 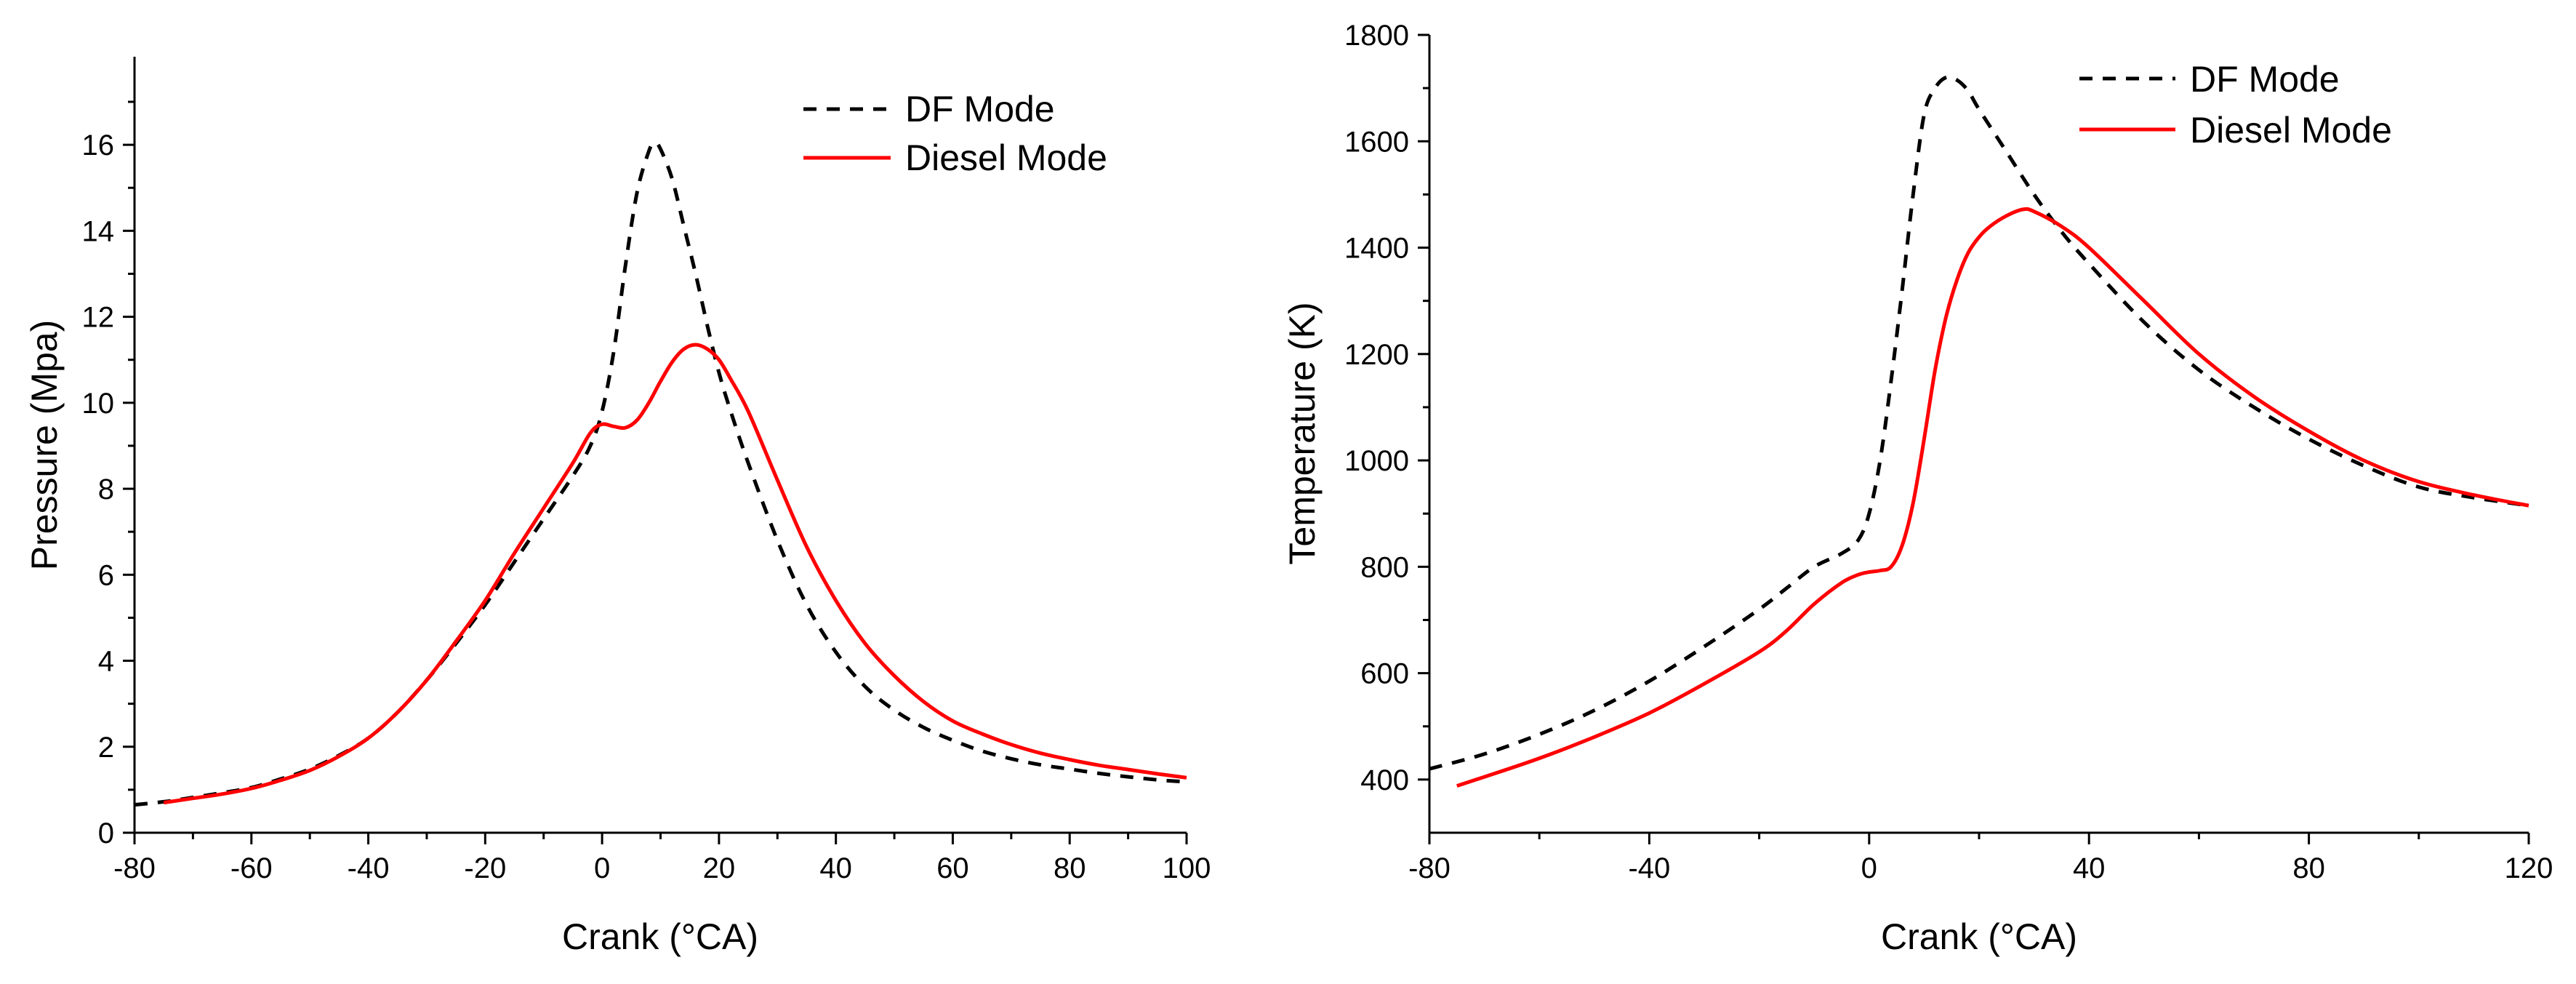 What do you see at coordinates (2291, 130) in the screenshot?
I see `temperature-legend-diesel-label: Diesel Mode` at bounding box center [2291, 130].